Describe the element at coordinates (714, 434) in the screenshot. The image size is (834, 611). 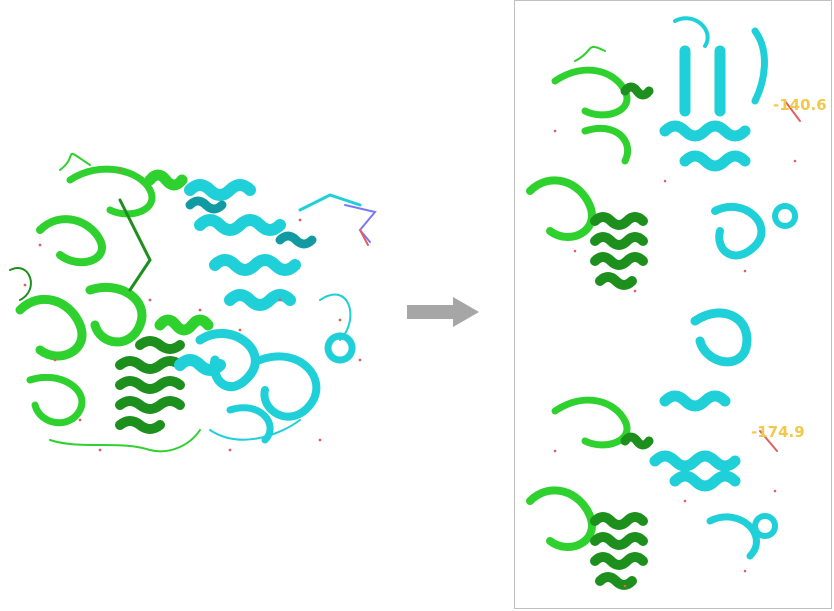
I see `cyan-domain-bottom` at that location.